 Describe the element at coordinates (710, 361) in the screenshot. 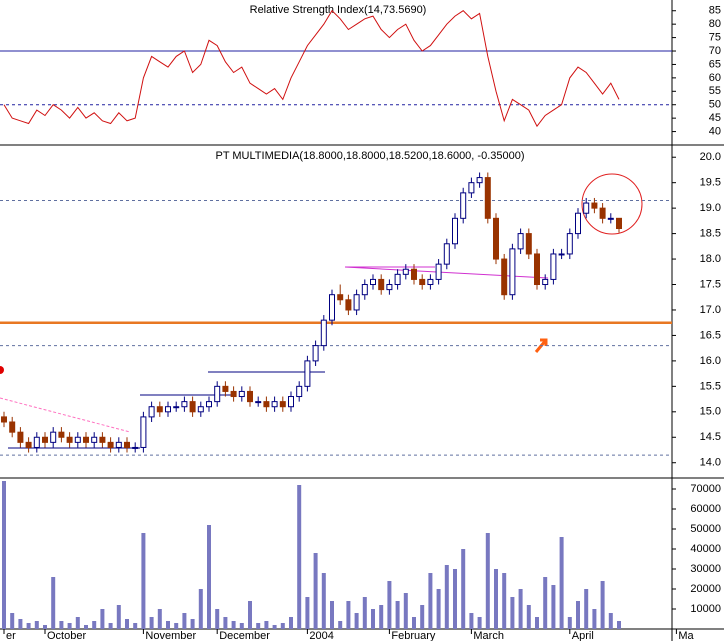

I see `y-tick-label: 16.0` at that location.